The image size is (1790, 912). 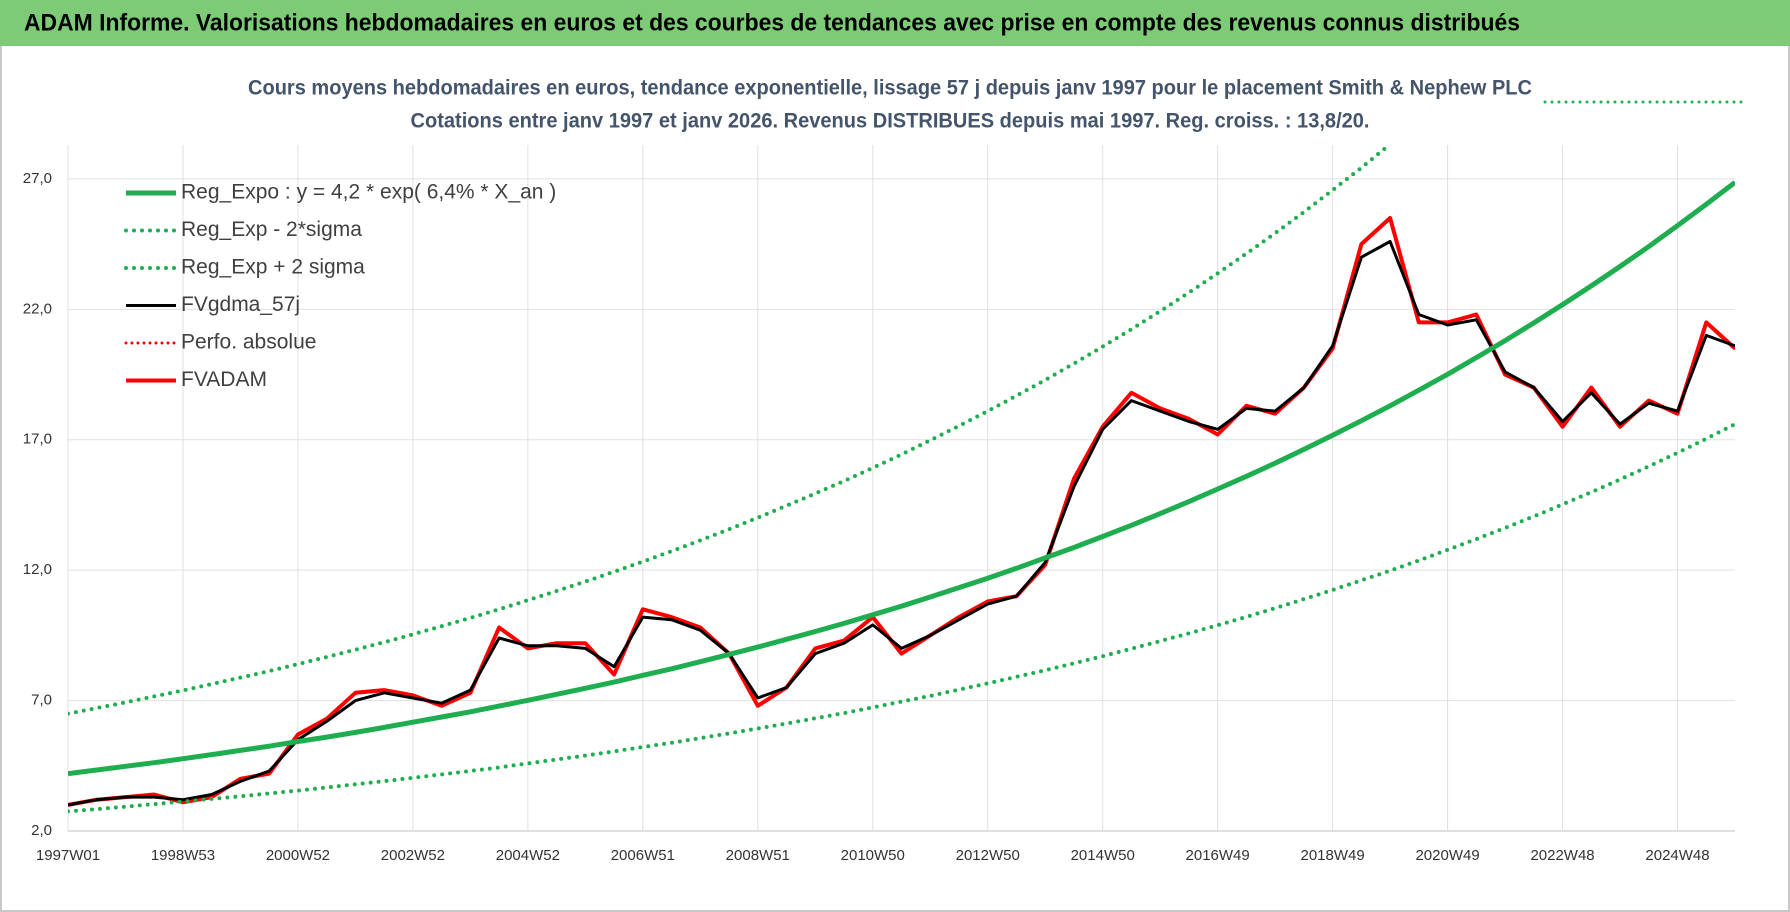 I want to click on x-tick-label: 2018W49, so click(x=1333, y=855).